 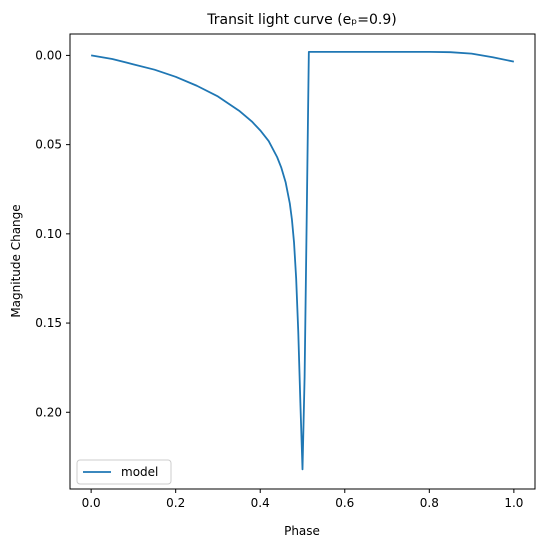 I want to click on y-tick-label: 0.20, so click(x=48, y=412).